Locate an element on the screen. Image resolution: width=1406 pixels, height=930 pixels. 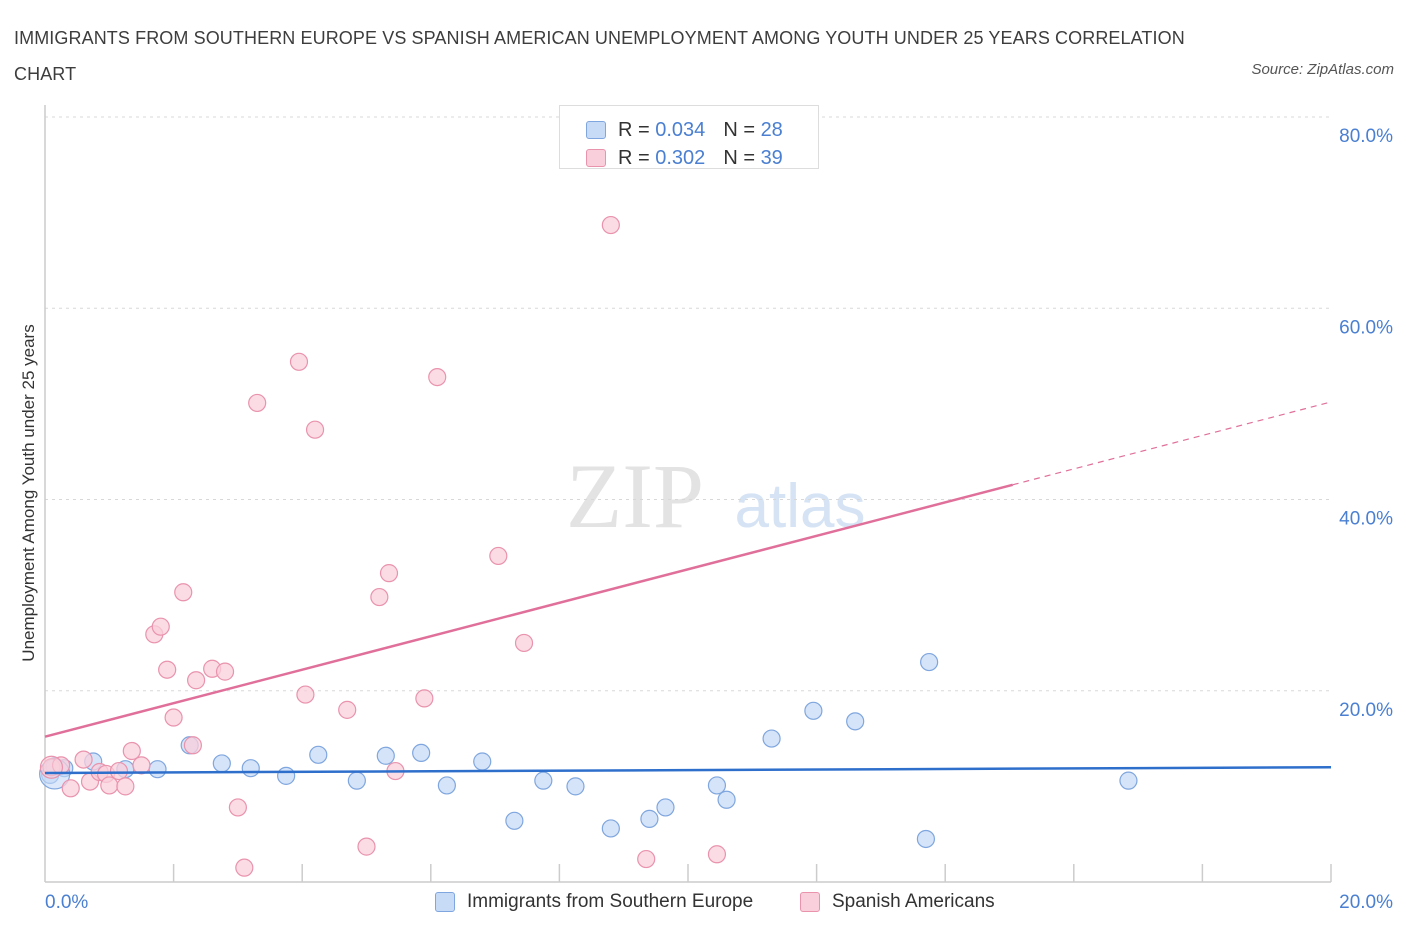
legend-row-spanish: R = 0.302 N = 39 is located at coordinates (684, 158).